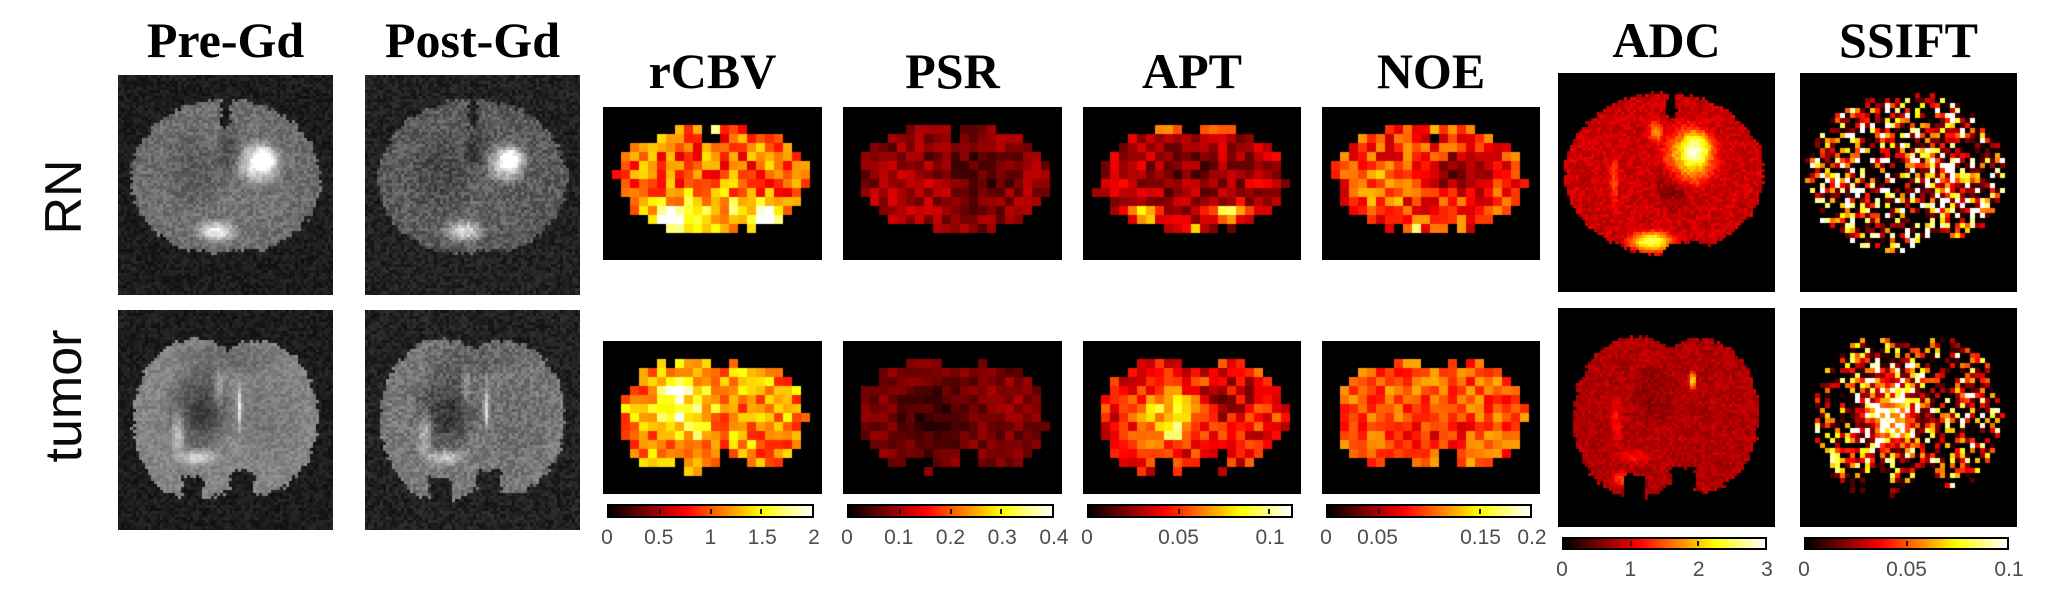 This screenshot has width=2070, height=600. I want to click on colorbar-adc-tick-label-2: 2, so click(1698, 569).